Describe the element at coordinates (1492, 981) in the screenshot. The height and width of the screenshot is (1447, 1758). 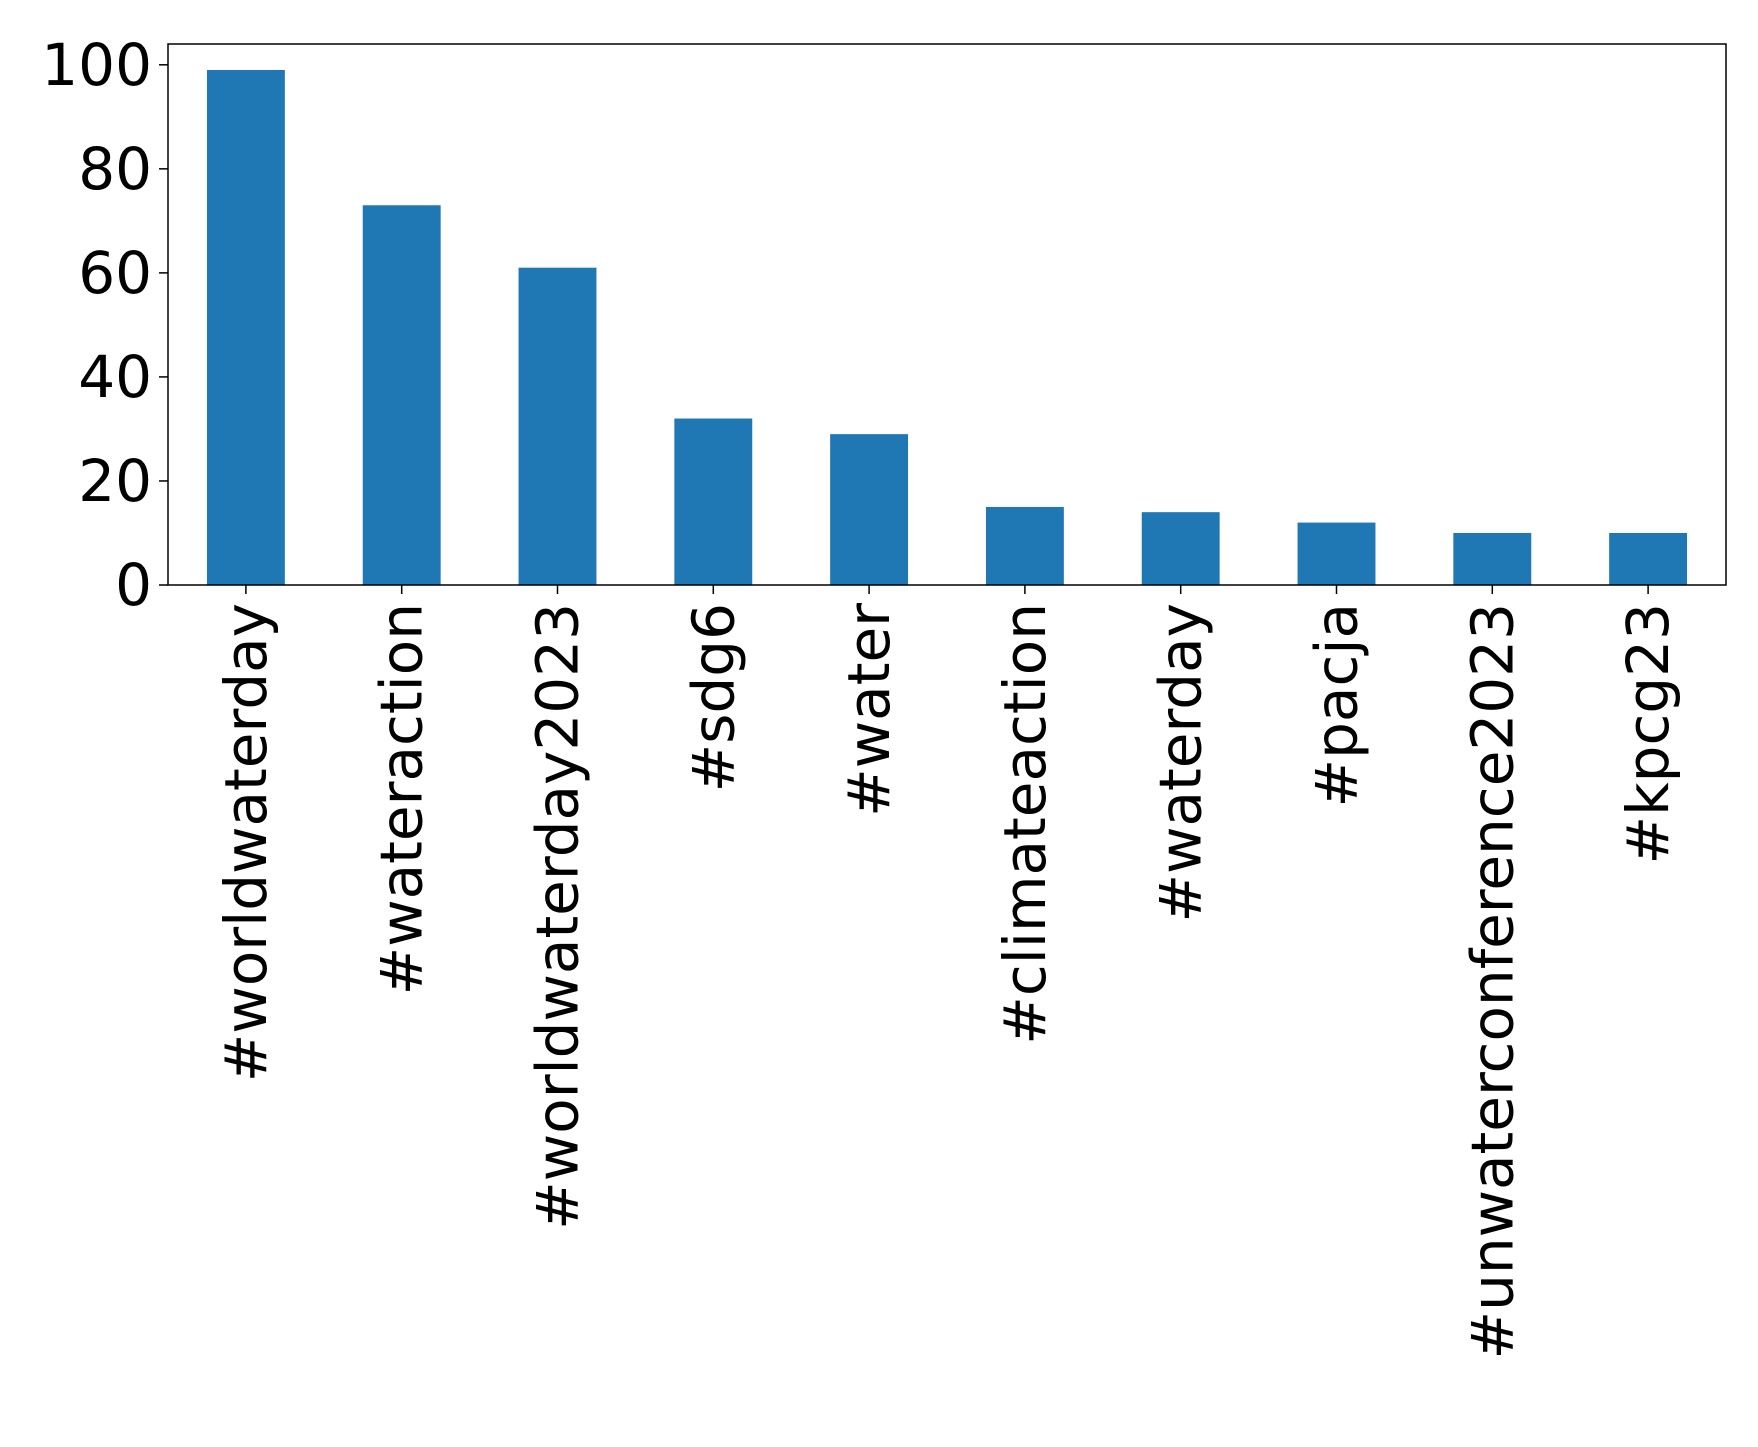
I see `x-tick-label: #unwaterconference2023` at that location.